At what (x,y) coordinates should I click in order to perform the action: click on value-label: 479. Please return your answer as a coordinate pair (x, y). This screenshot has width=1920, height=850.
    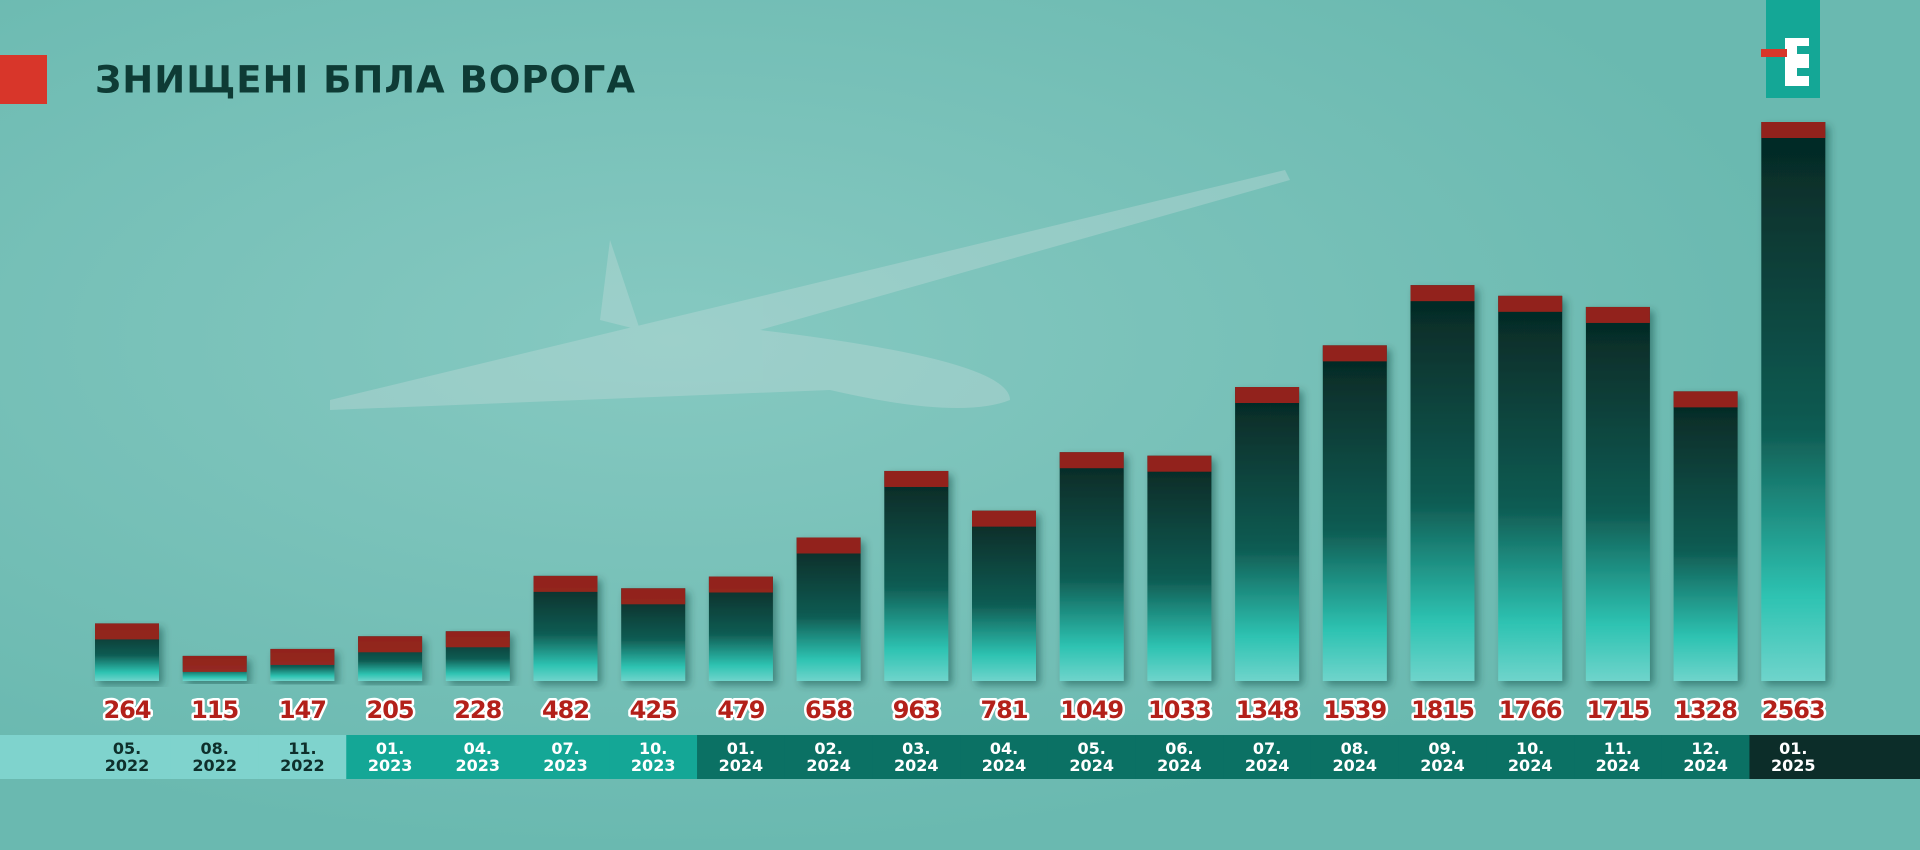
    Looking at the image, I should click on (740, 710).